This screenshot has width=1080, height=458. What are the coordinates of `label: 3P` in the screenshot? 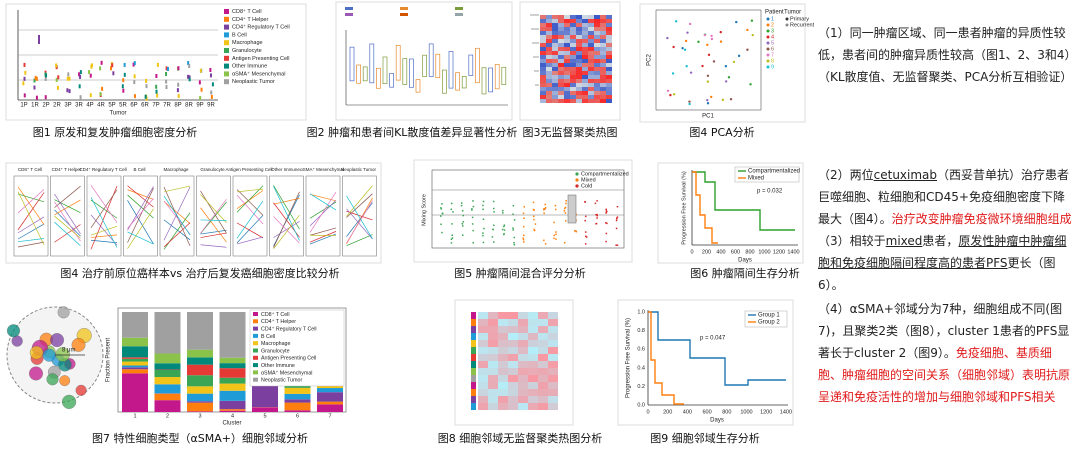 It's located at (67, 106).